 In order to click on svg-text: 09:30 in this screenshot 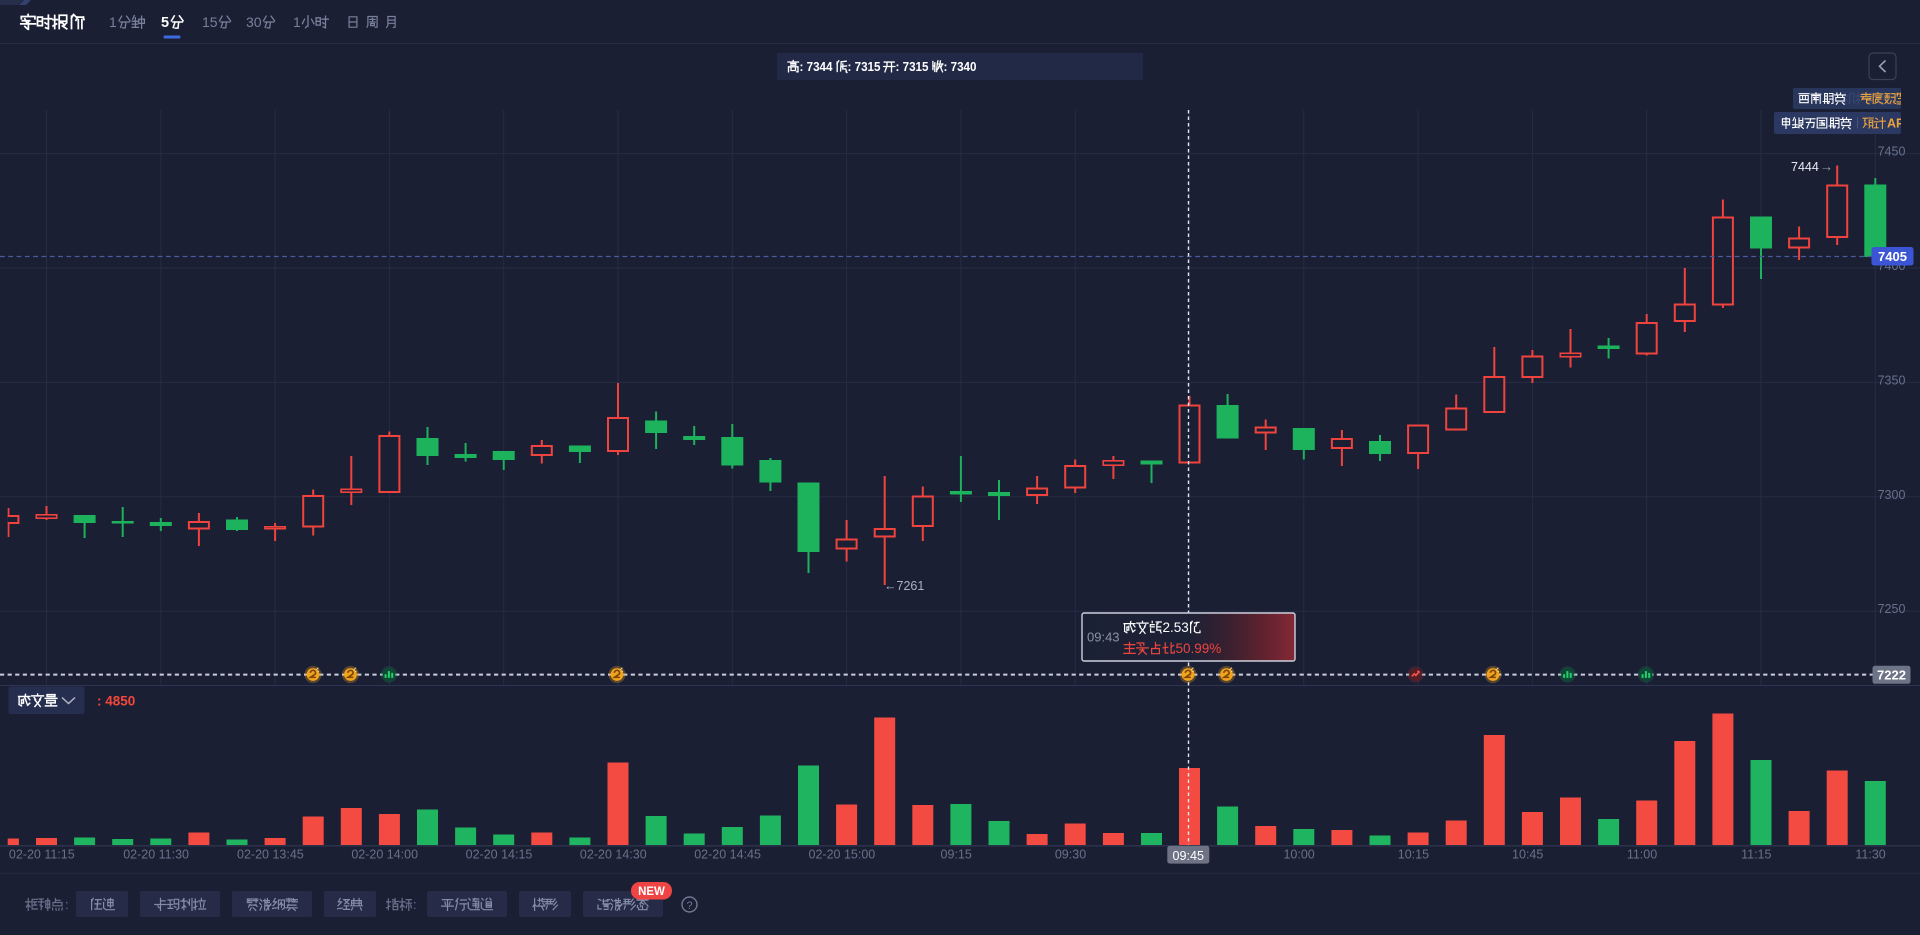, I will do `click(1070, 855)`.